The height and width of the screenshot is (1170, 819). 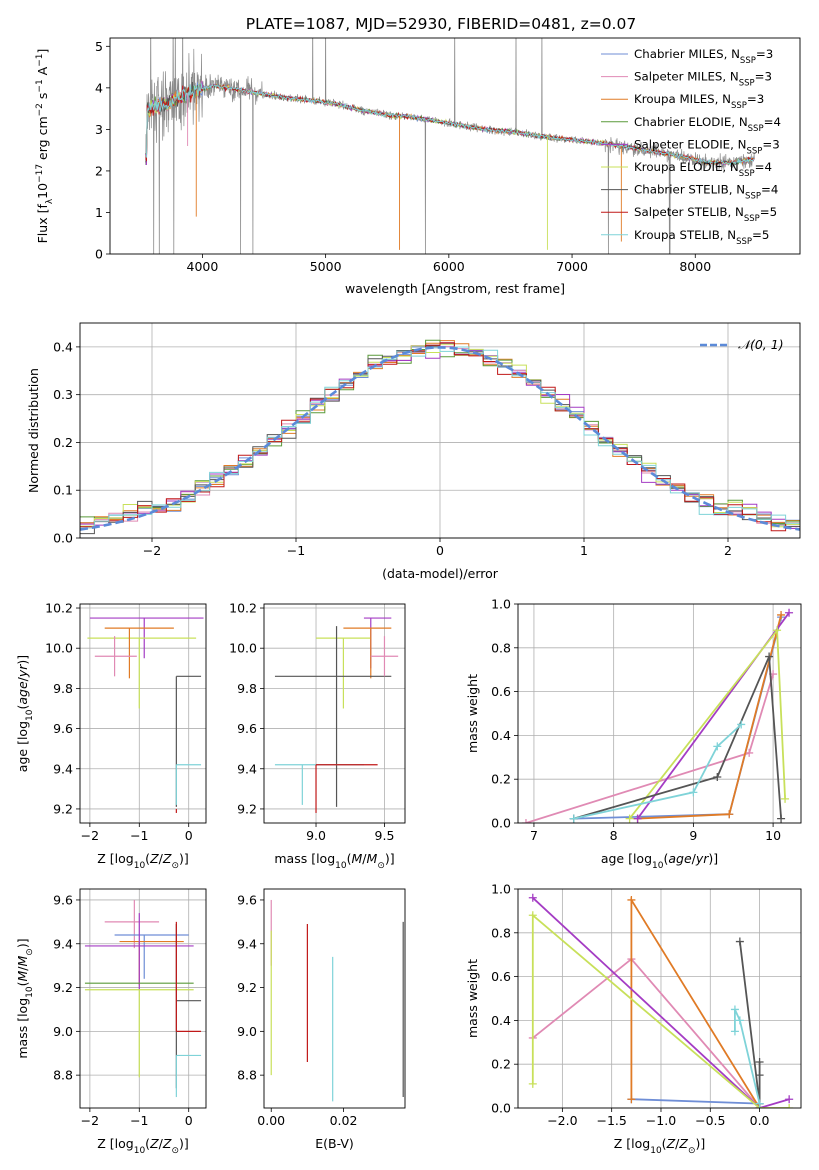 I want to click on x-tick-label: 1, so click(x=584, y=550).